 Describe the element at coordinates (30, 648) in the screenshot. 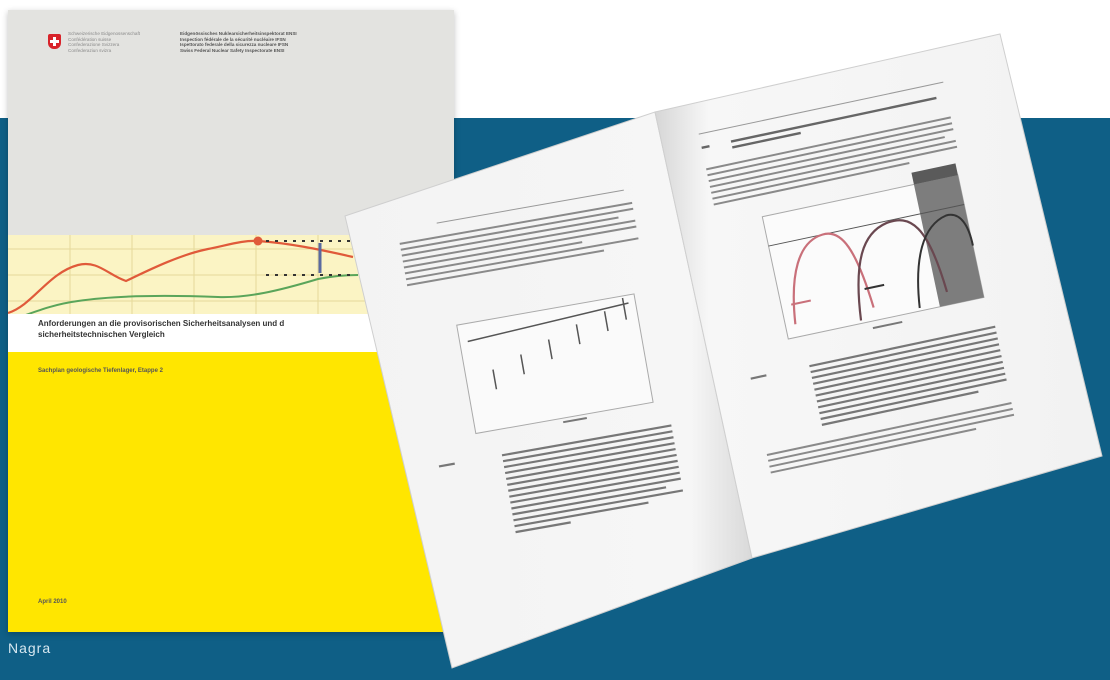

I see `photo-credit: Nagra` at that location.